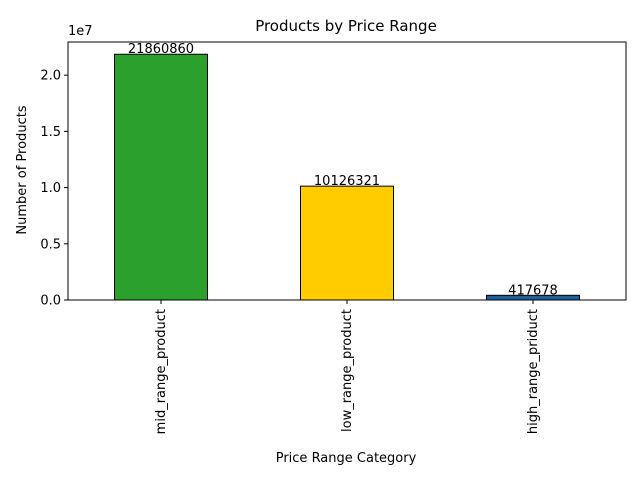  What do you see at coordinates (347, 181) in the screenshot?
I see `bar-value-label: 10126321` at bounding box center [347, 181].